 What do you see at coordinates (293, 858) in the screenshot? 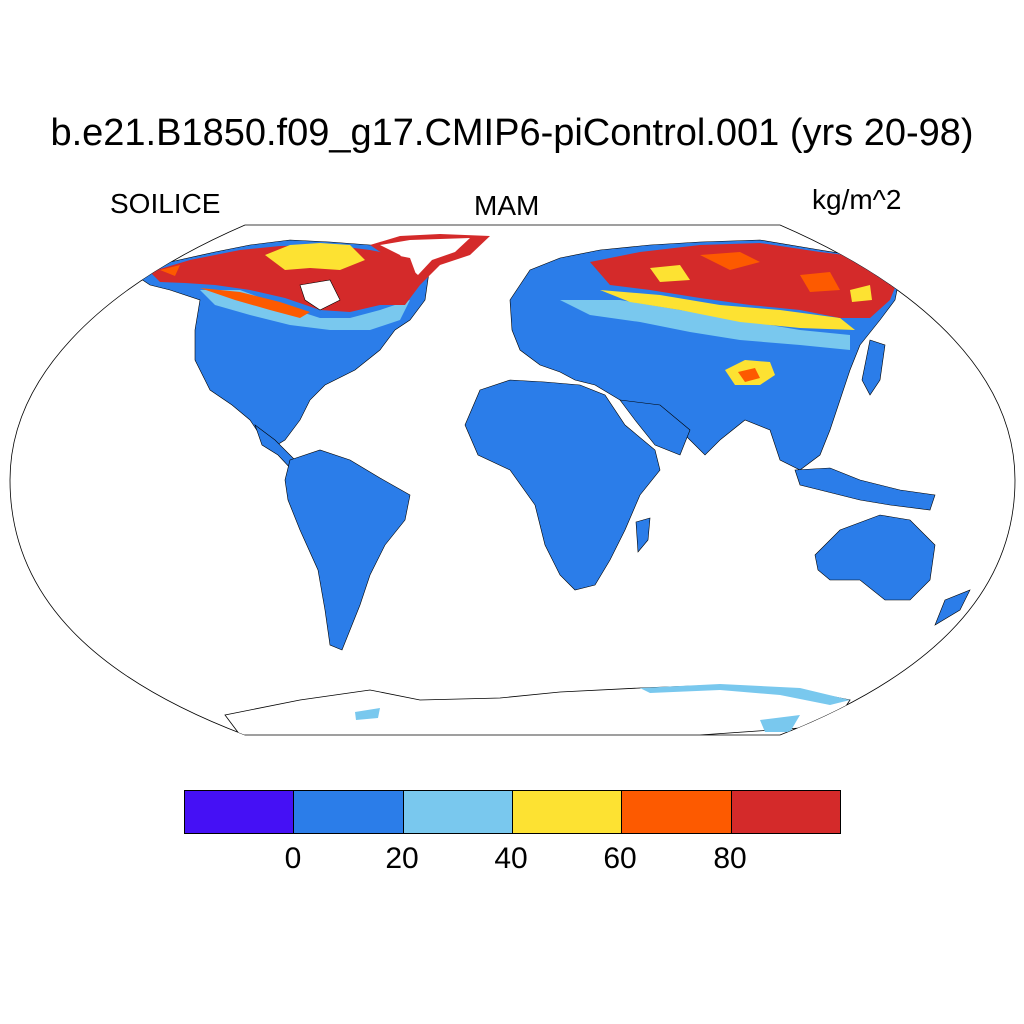
I see `colorbar-label: 0` at bounding box center [293, 858].